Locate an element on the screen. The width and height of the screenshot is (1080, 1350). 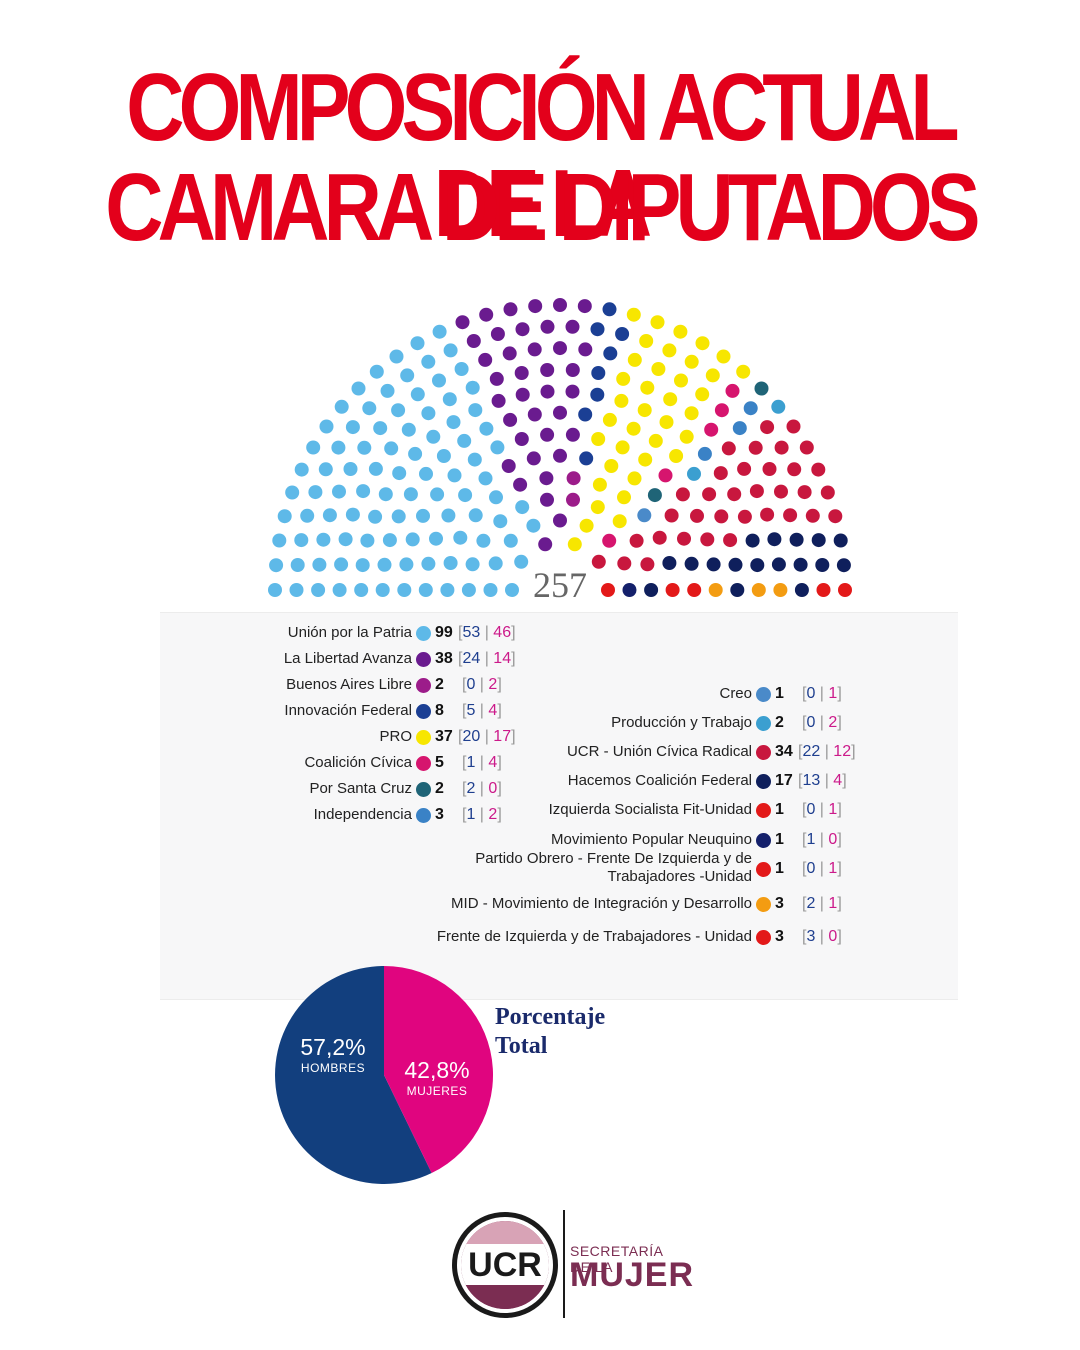
seat-movimiento-popular-neuquino is located at coordinates (629, 590).